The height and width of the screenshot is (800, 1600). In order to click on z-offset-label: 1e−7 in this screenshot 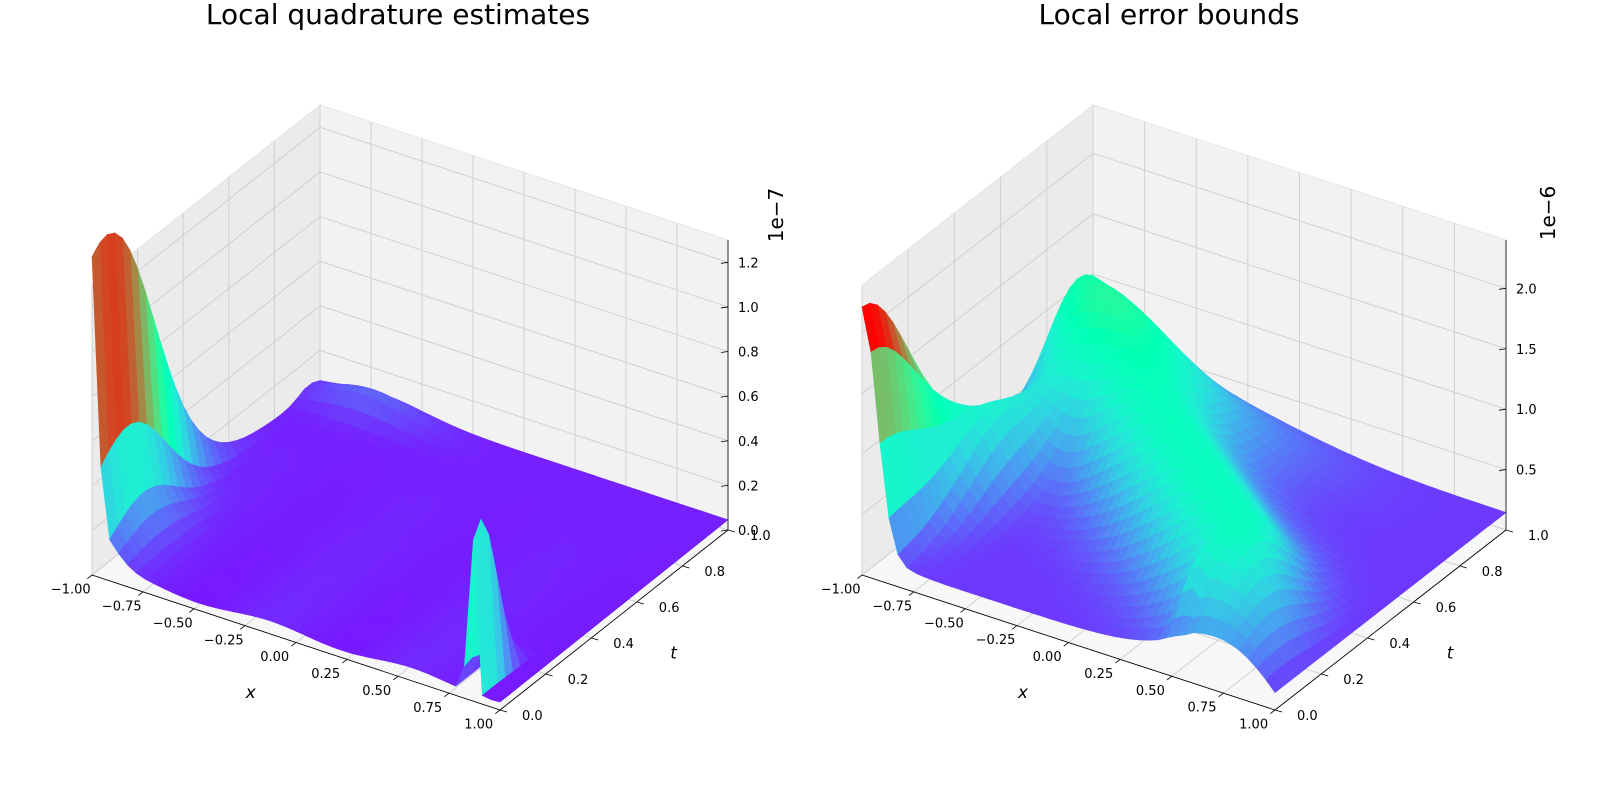, I will do `click(776, 215)`.